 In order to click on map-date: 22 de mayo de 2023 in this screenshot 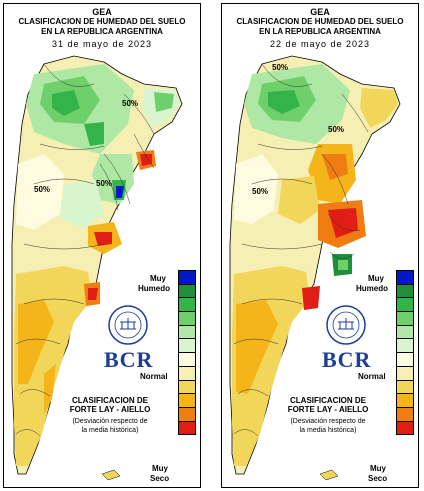, I will do `click(320, 44)`.